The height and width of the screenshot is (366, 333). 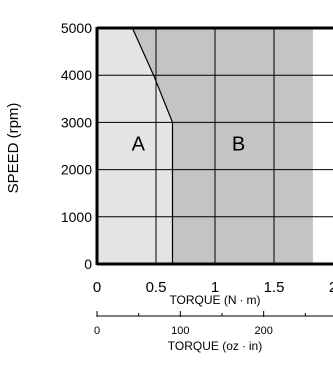 I want to click on y-tick-label-1000: 1000, so click(x=76, y=217).